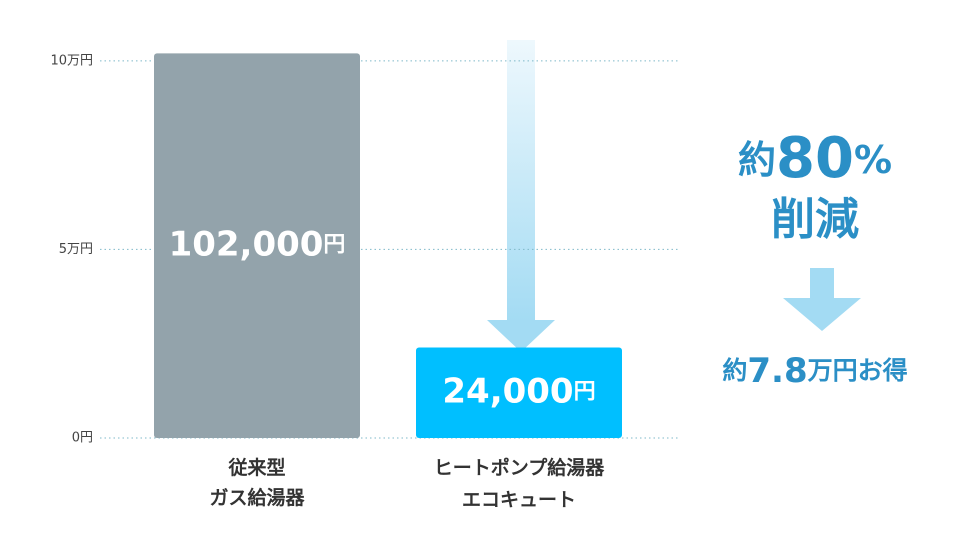  Describe the element at coordinates (815, 158) in the screenshot. I see `annotation: 約80%` at that location.